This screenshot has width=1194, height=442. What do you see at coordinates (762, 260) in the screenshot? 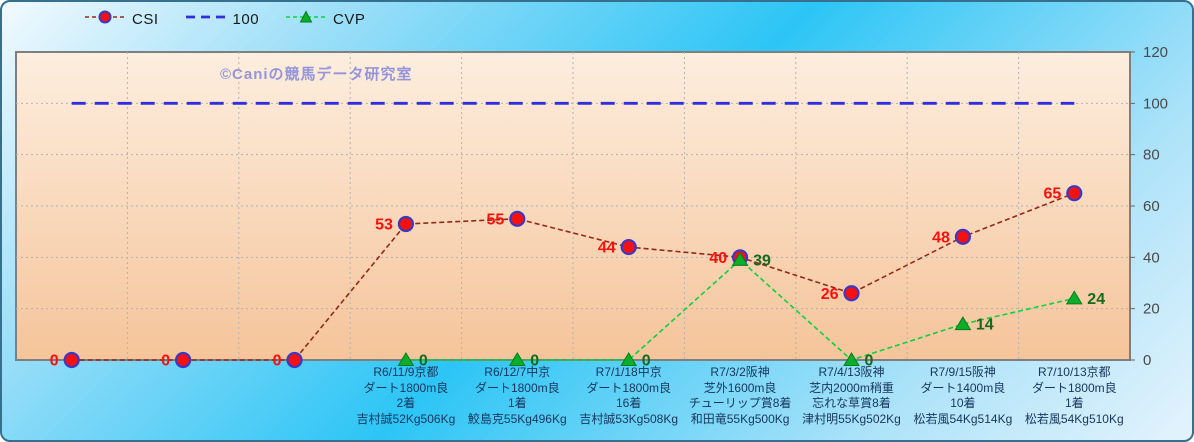
I see `cvp-value-label: 39` at bounding box center [762, 260].